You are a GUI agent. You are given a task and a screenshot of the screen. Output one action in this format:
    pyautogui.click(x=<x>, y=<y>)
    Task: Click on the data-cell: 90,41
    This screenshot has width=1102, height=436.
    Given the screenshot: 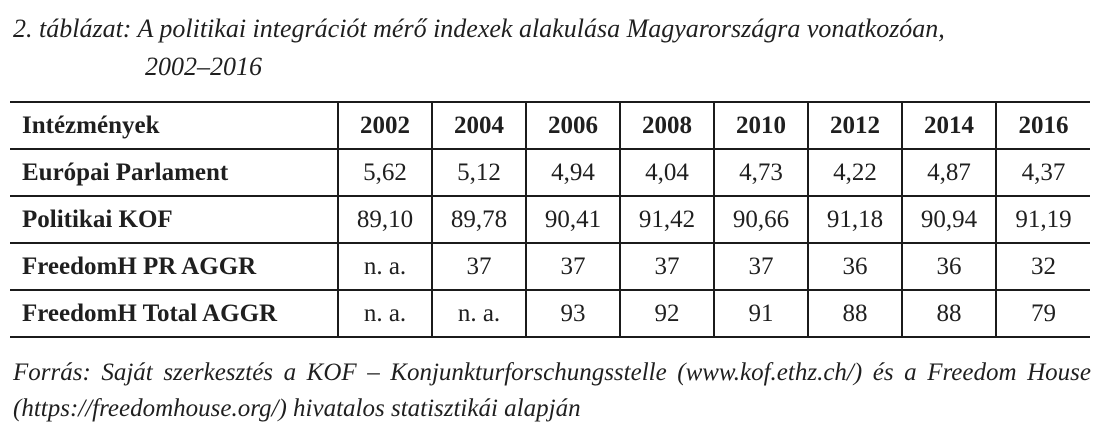 What is the action you would take?
    pyautogui.click(x=572, y=219)
    